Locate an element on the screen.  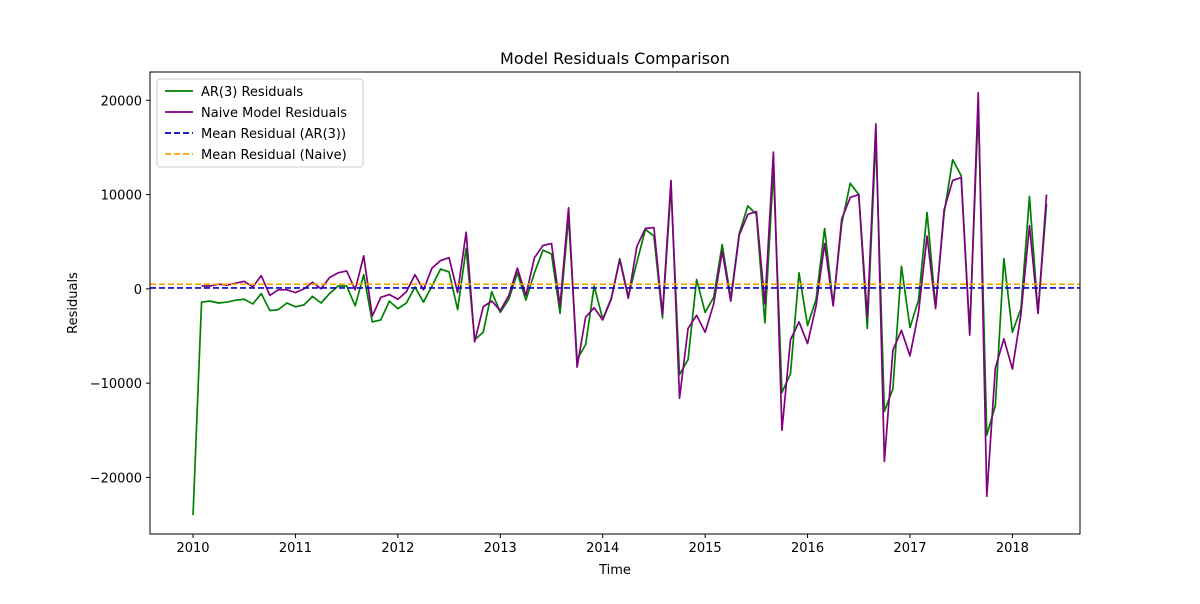
y-axis-label: Residuals is located at coordinates (73, 303).